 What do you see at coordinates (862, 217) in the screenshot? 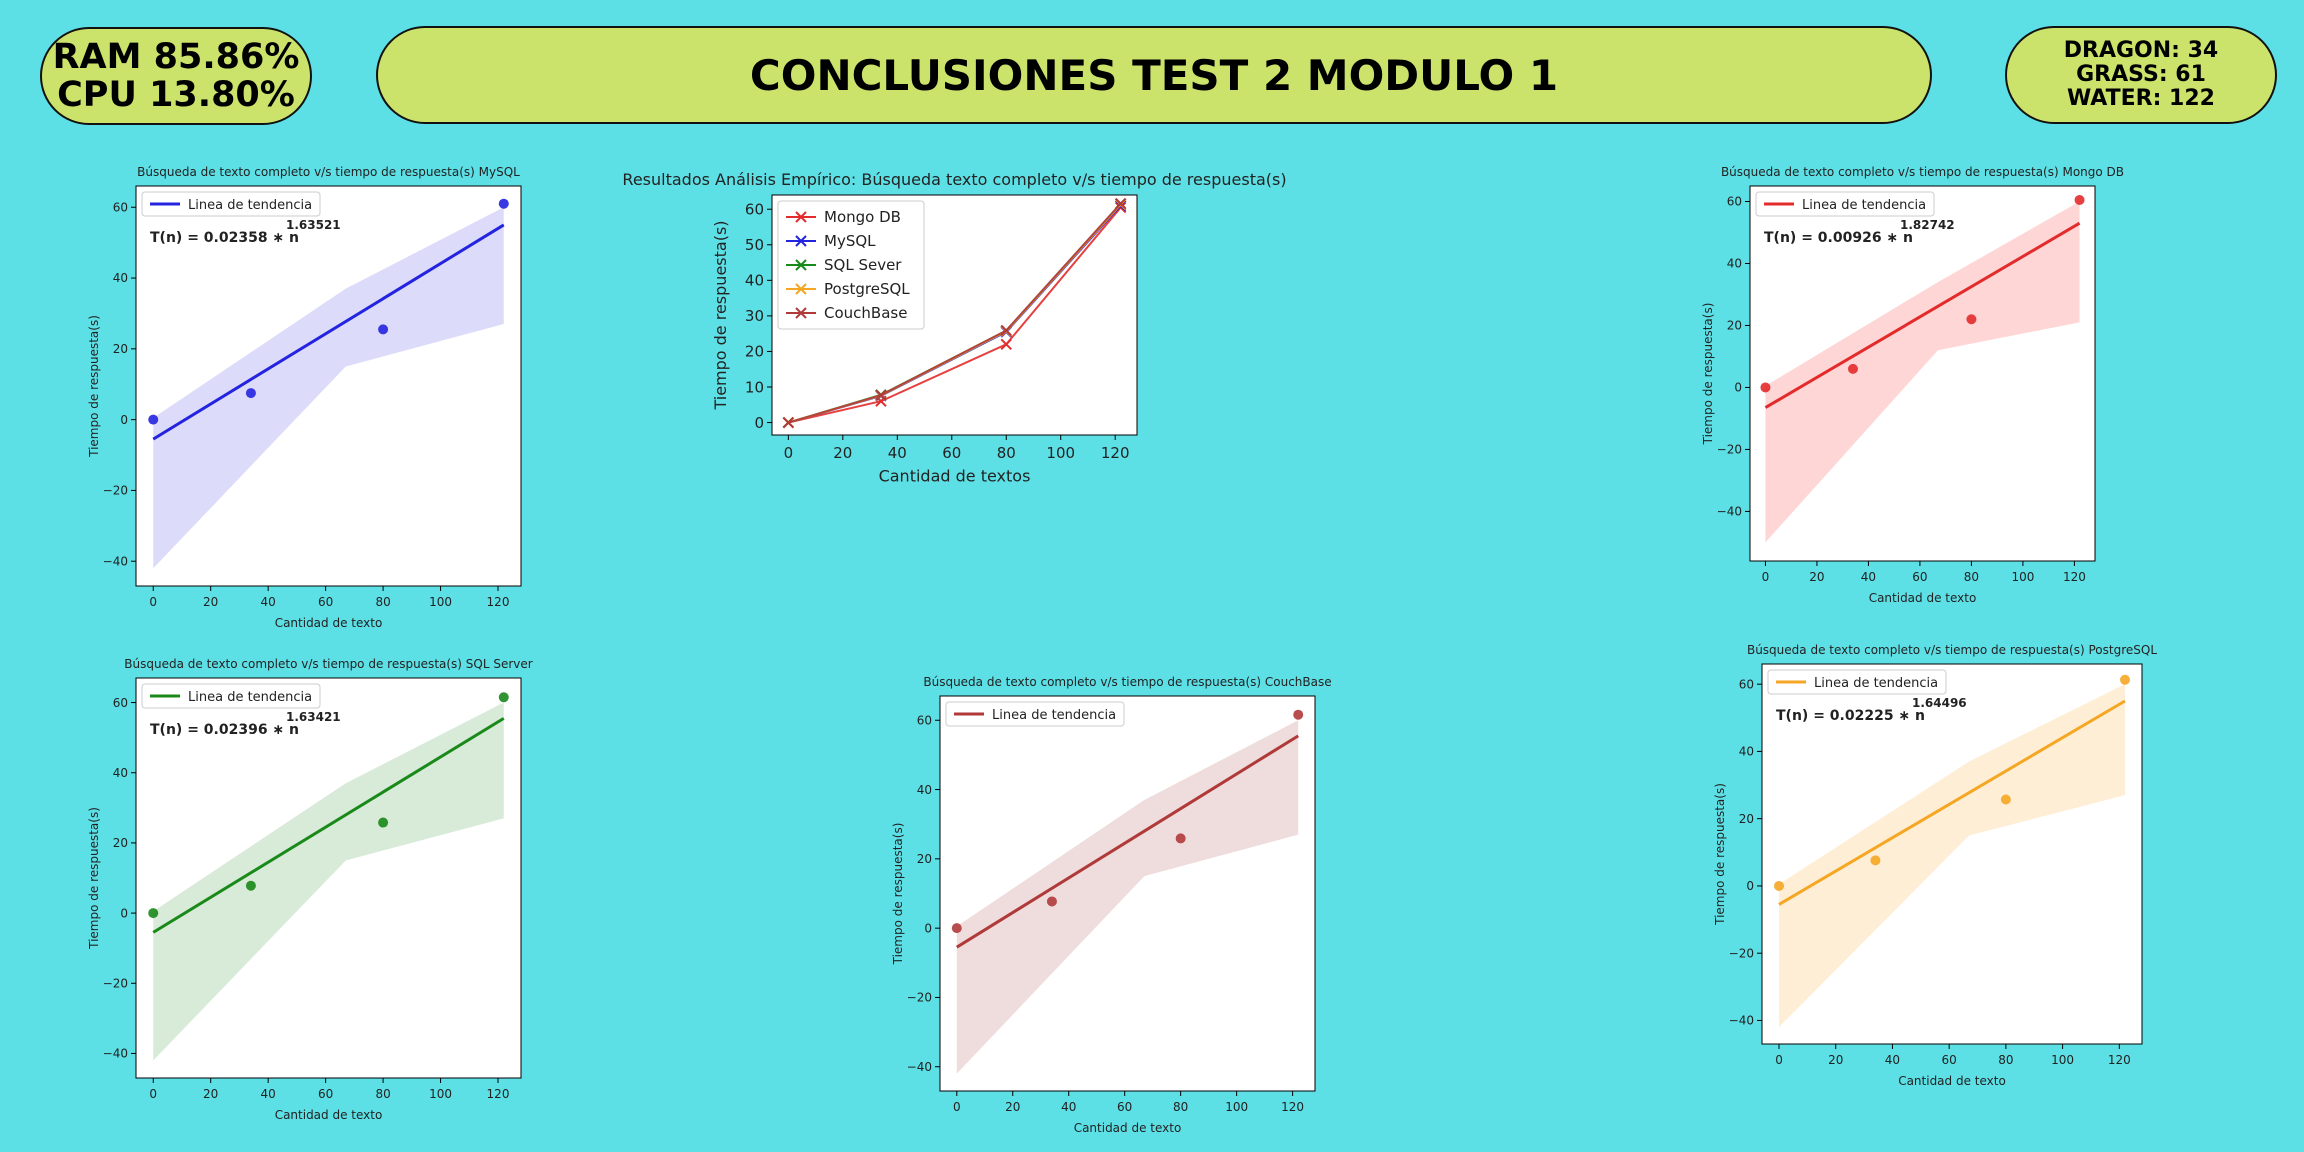
I see `legend-label: Mongo DB` at bounding box center [862, 217].